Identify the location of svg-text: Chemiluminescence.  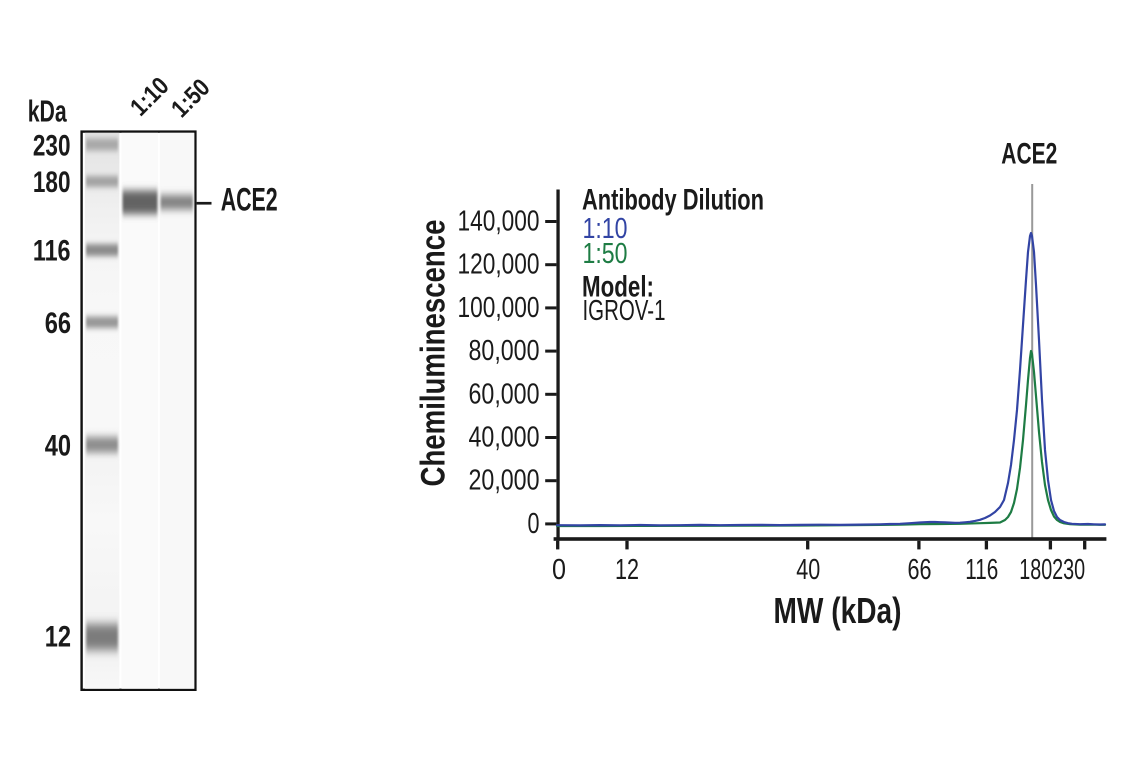
(434, 353).